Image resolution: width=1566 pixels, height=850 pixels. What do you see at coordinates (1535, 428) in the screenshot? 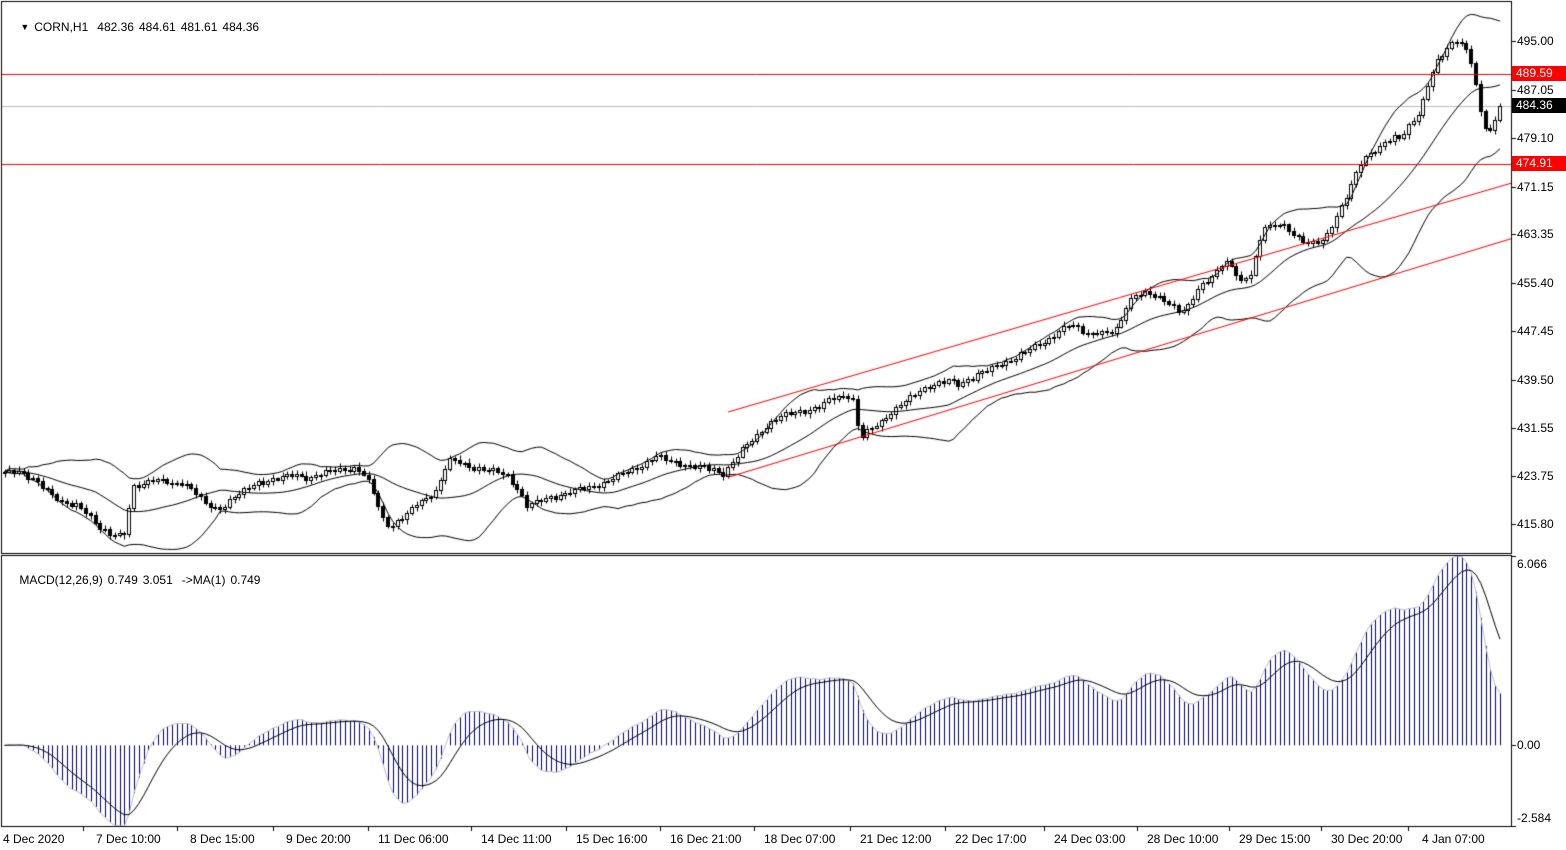
I see `price-axis-label: 431.55` at bounding box center [1535, 428].